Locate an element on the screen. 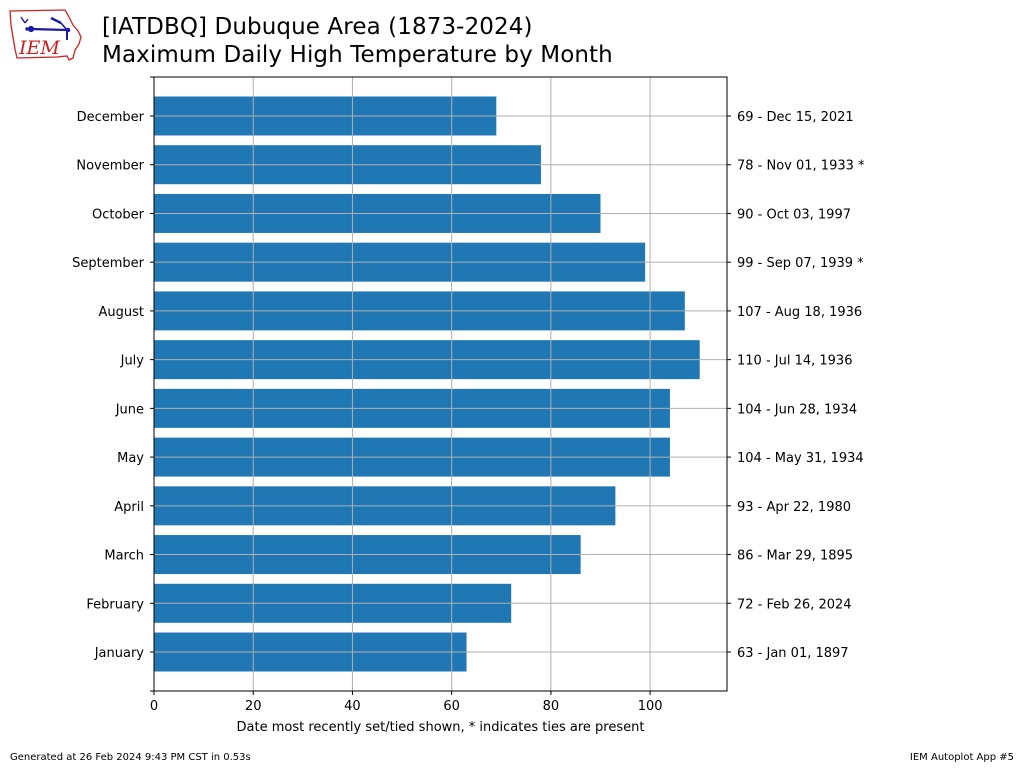 This screenshot has width=1024, height=768. record-label-november: 78 - Nov 01, 1933 * is located at coordinates (801, 166).